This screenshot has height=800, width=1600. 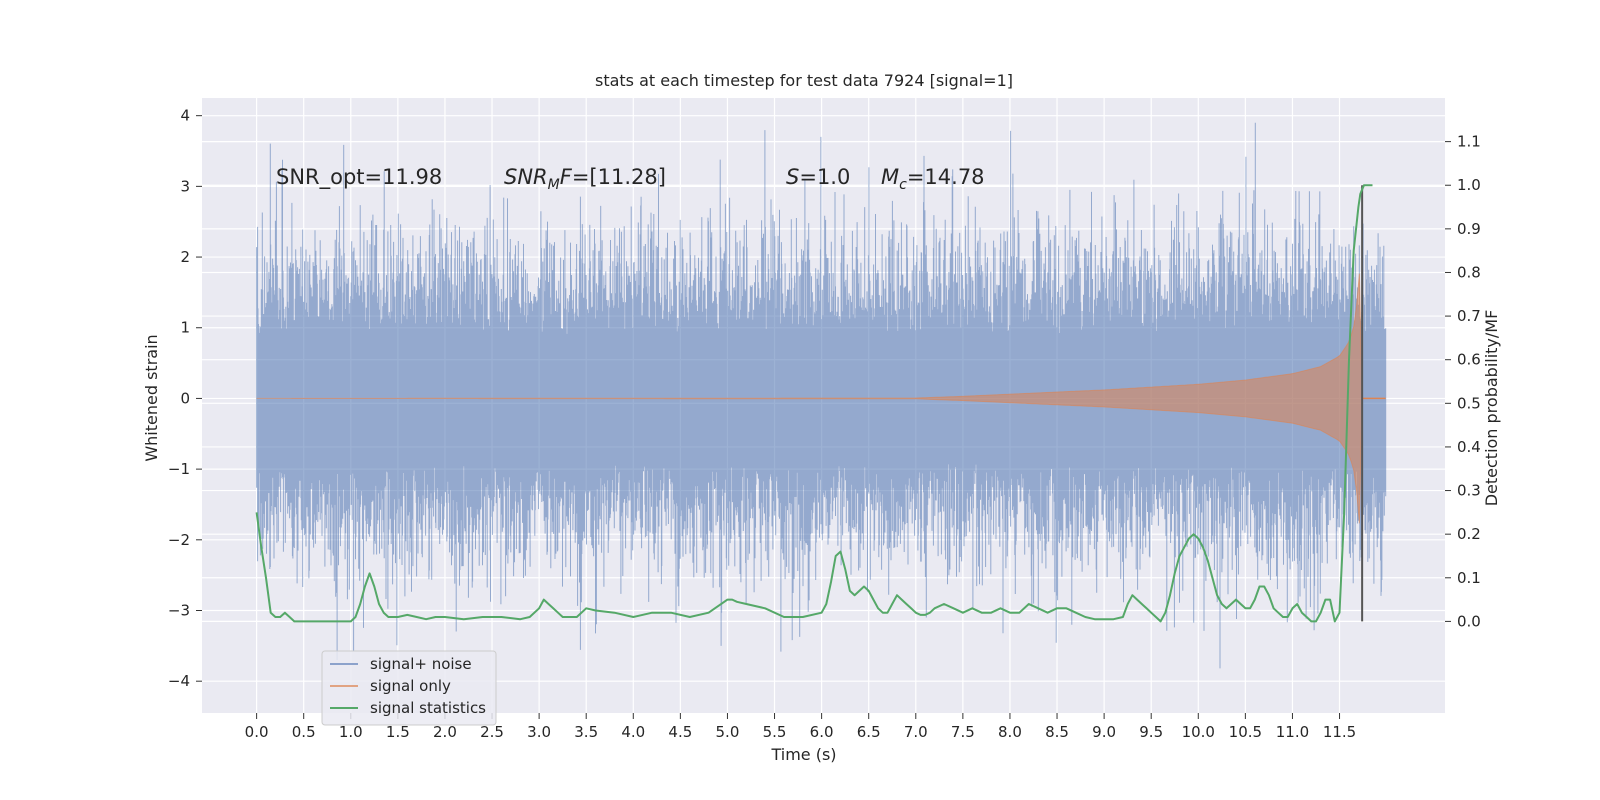 I want to click on snr-mf-sub: M, so click(x=554, y=185).